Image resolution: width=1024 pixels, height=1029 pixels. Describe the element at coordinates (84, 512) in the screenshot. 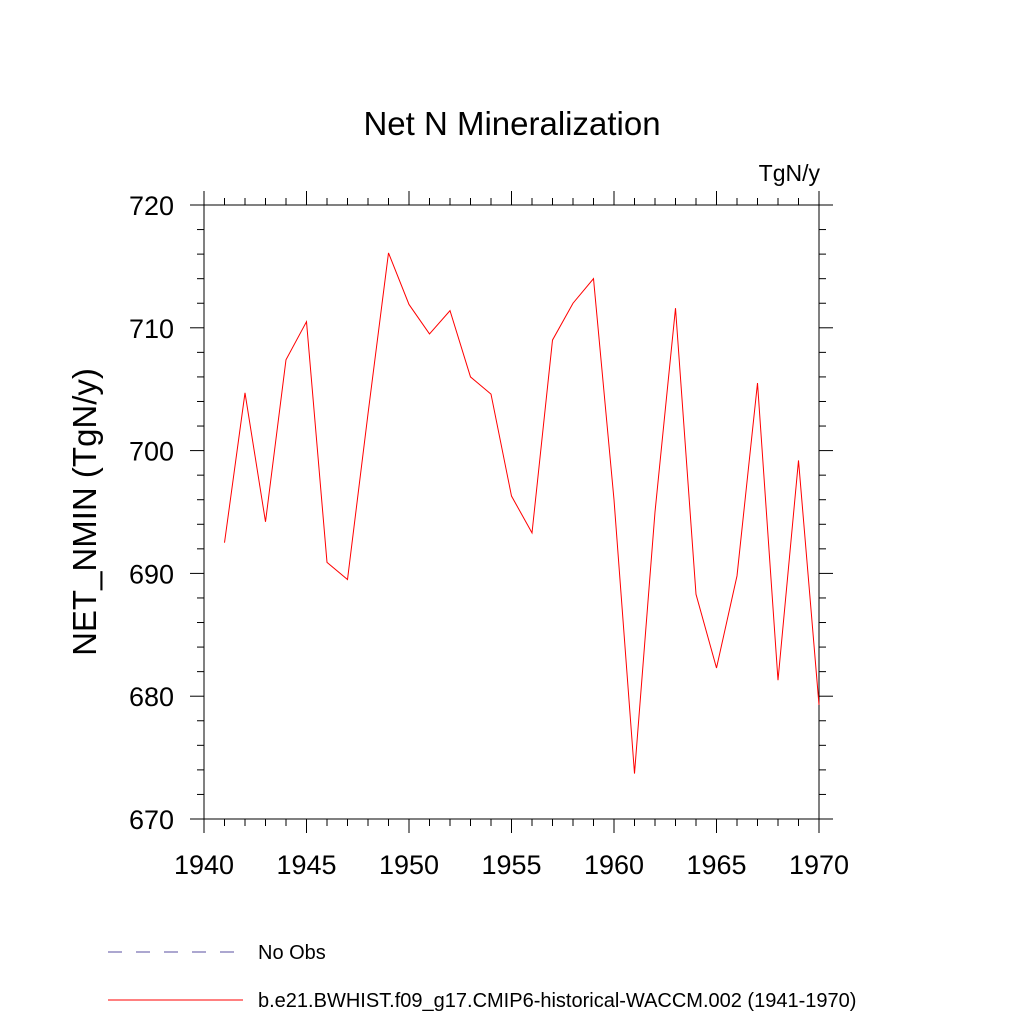

I see `y-axis-label: NET_NMIN (TgN/y)` at that location.